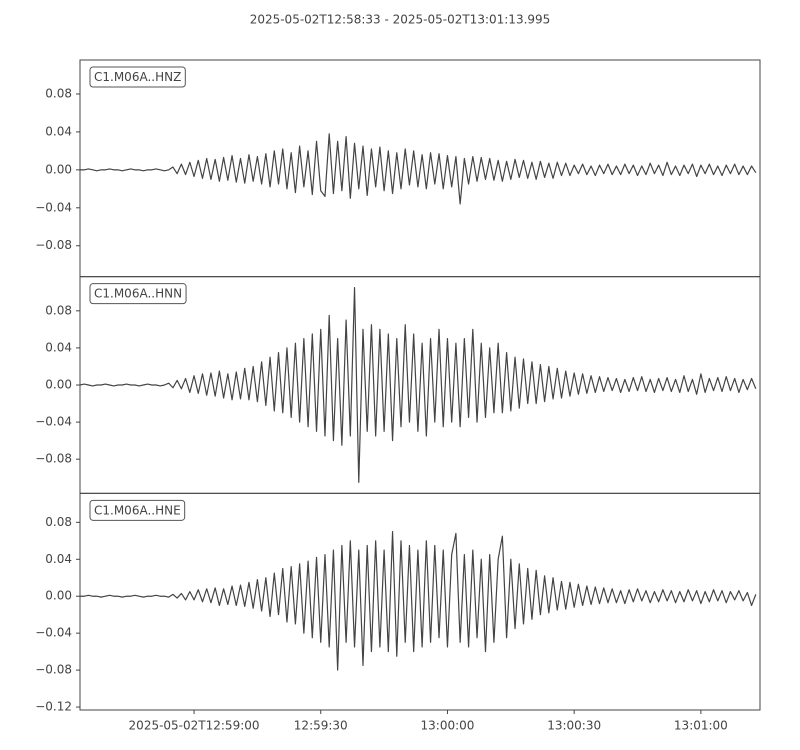  I want to click on x-tick-label: 12:59:30, so click(321, 726).